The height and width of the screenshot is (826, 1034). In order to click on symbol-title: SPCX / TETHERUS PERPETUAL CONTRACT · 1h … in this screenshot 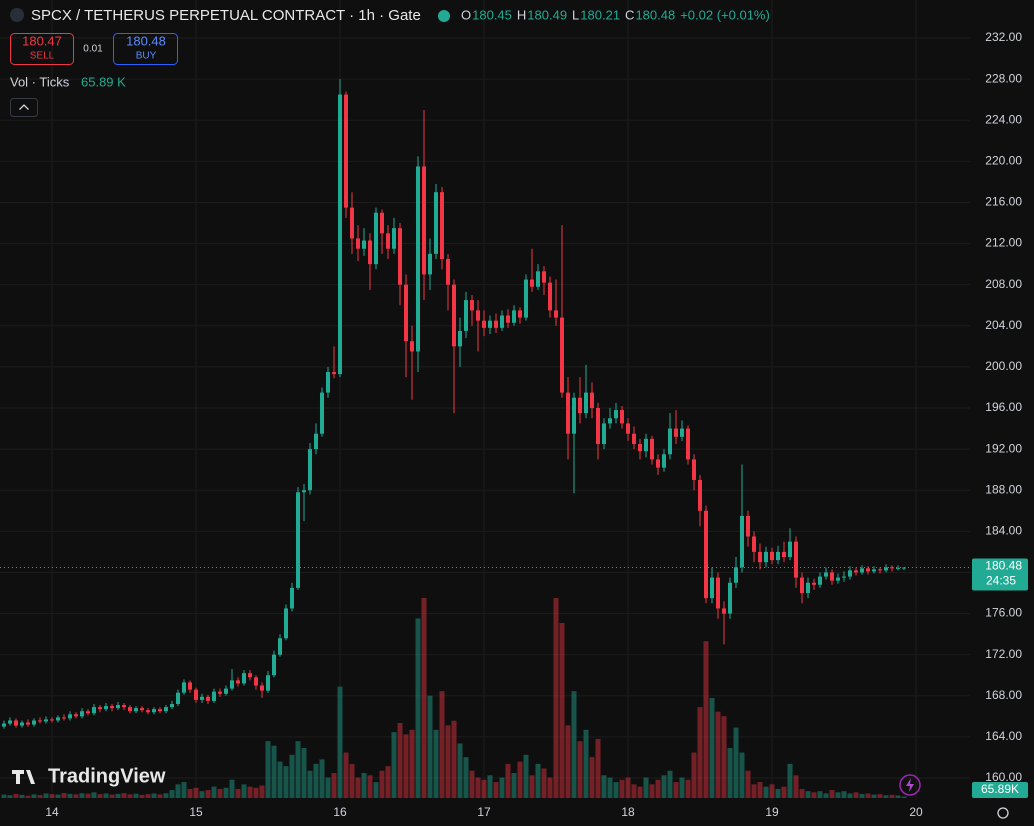, I will do `click(226, 15)`.